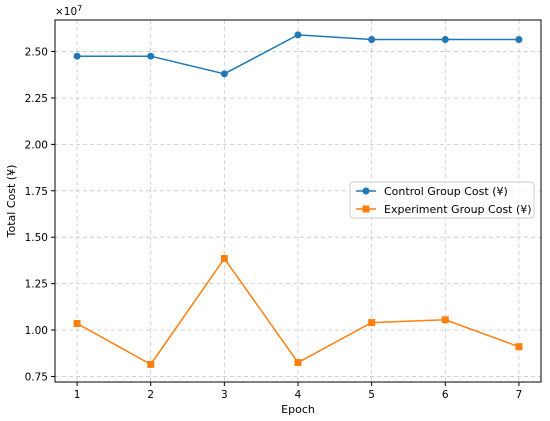  I want to click on y-tick-label: 1.50, so click(36, 238).